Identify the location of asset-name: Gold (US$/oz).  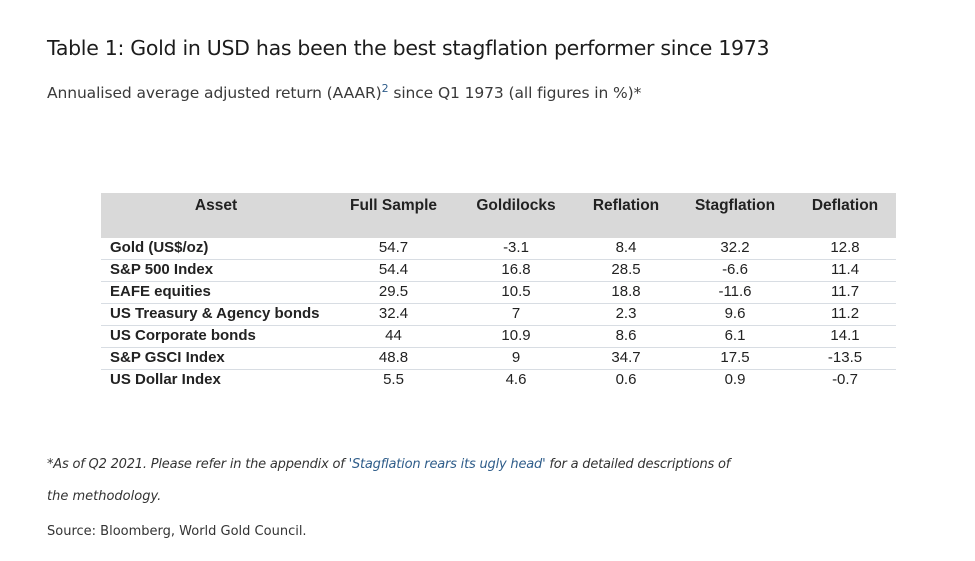
(216, 249).